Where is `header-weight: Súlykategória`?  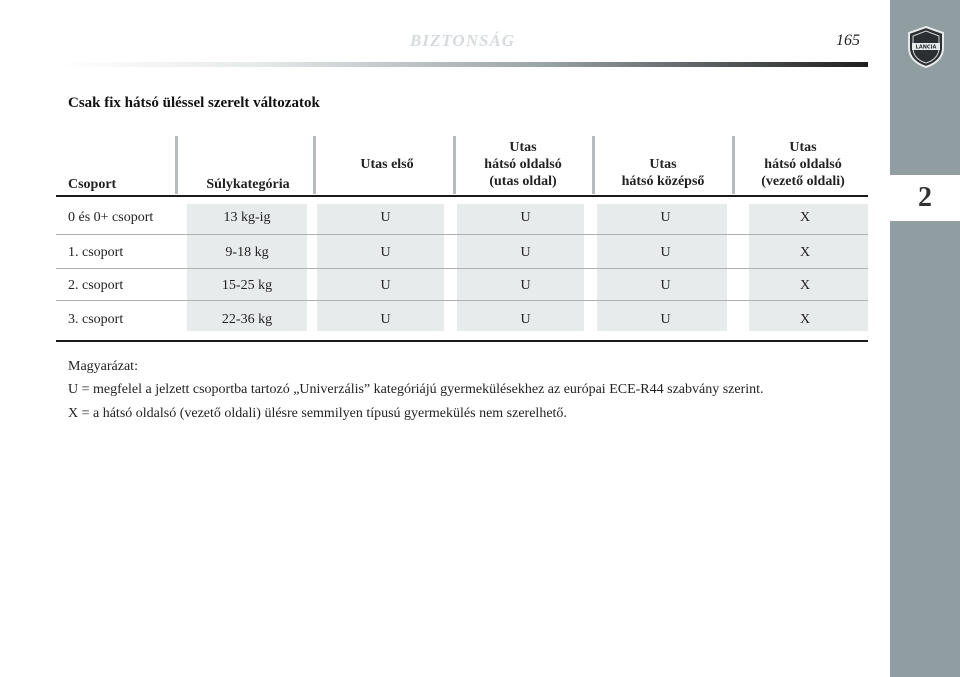 header-weight: Súlykategória is located at coordinates (248, 184).